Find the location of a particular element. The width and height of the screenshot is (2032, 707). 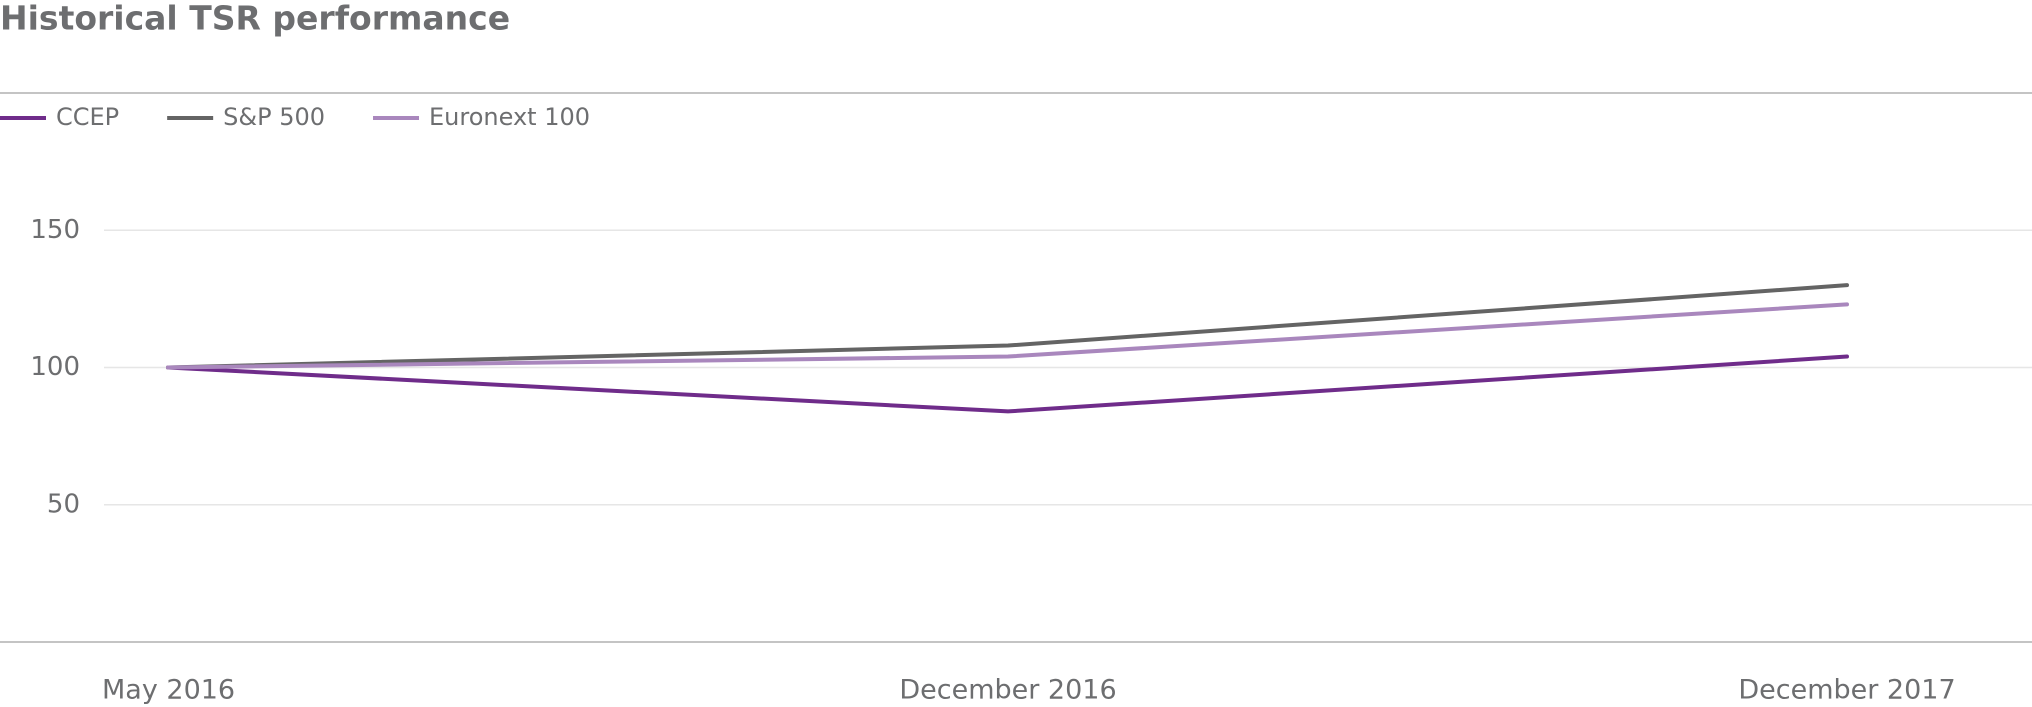

x-tick-label: May 2016 is located at coordinates (168, 690).